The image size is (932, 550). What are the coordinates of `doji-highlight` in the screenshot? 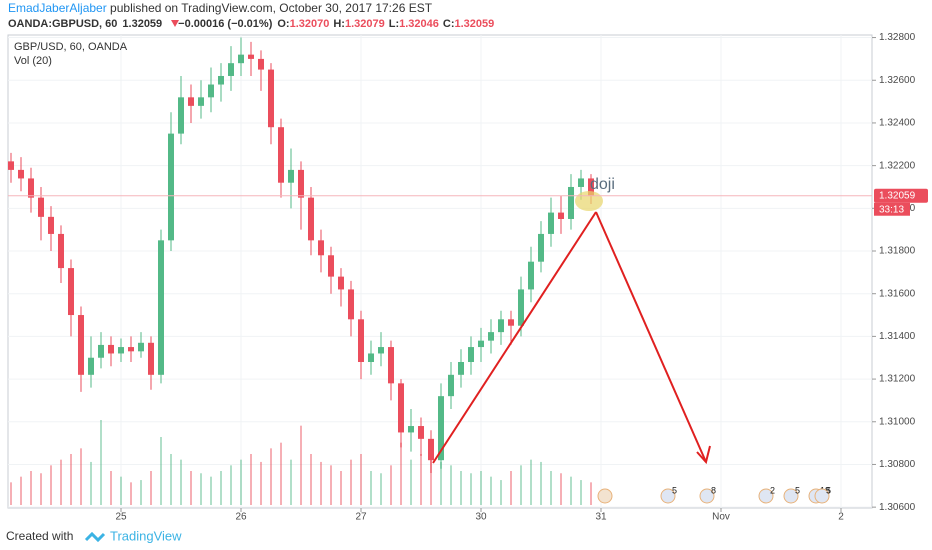 It's located at (589, 201).